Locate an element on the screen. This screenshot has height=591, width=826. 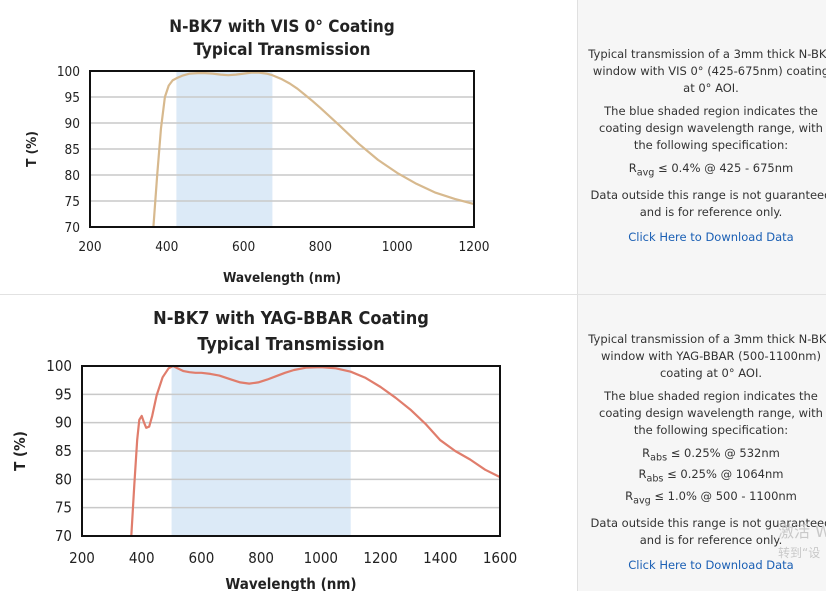
spec-value: ≤ 0.25% @ 532nm is located at coordinates (723, 453).